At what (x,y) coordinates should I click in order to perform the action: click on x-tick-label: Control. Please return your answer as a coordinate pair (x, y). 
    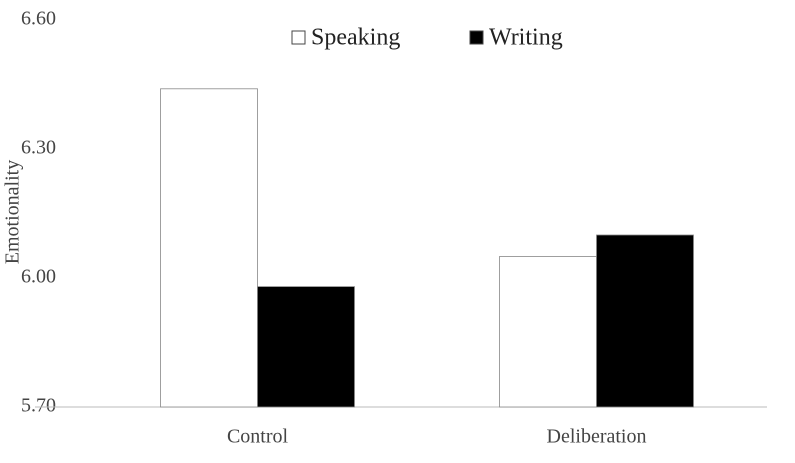
    Looking at the image, I should click on (258, 437).